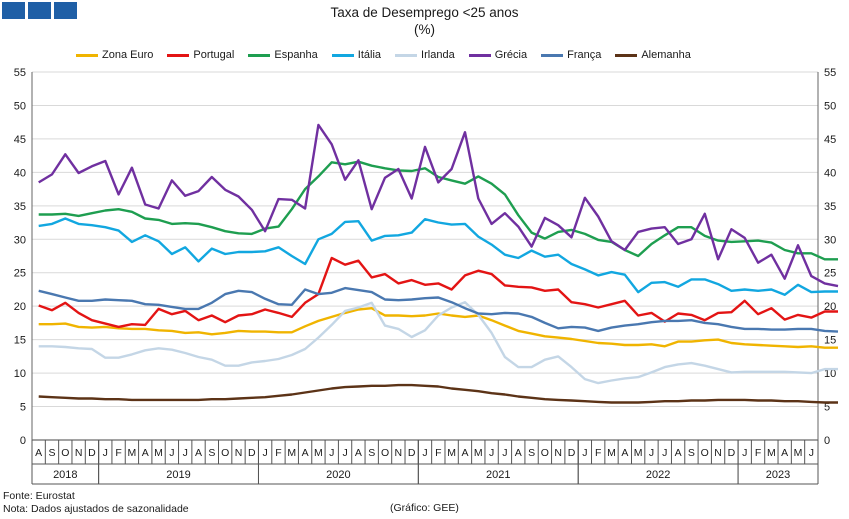  What do you see at coordinates (20, 207) in the screenshot?
I see `y-tick-label: 35` at bounding box center [20, 207].